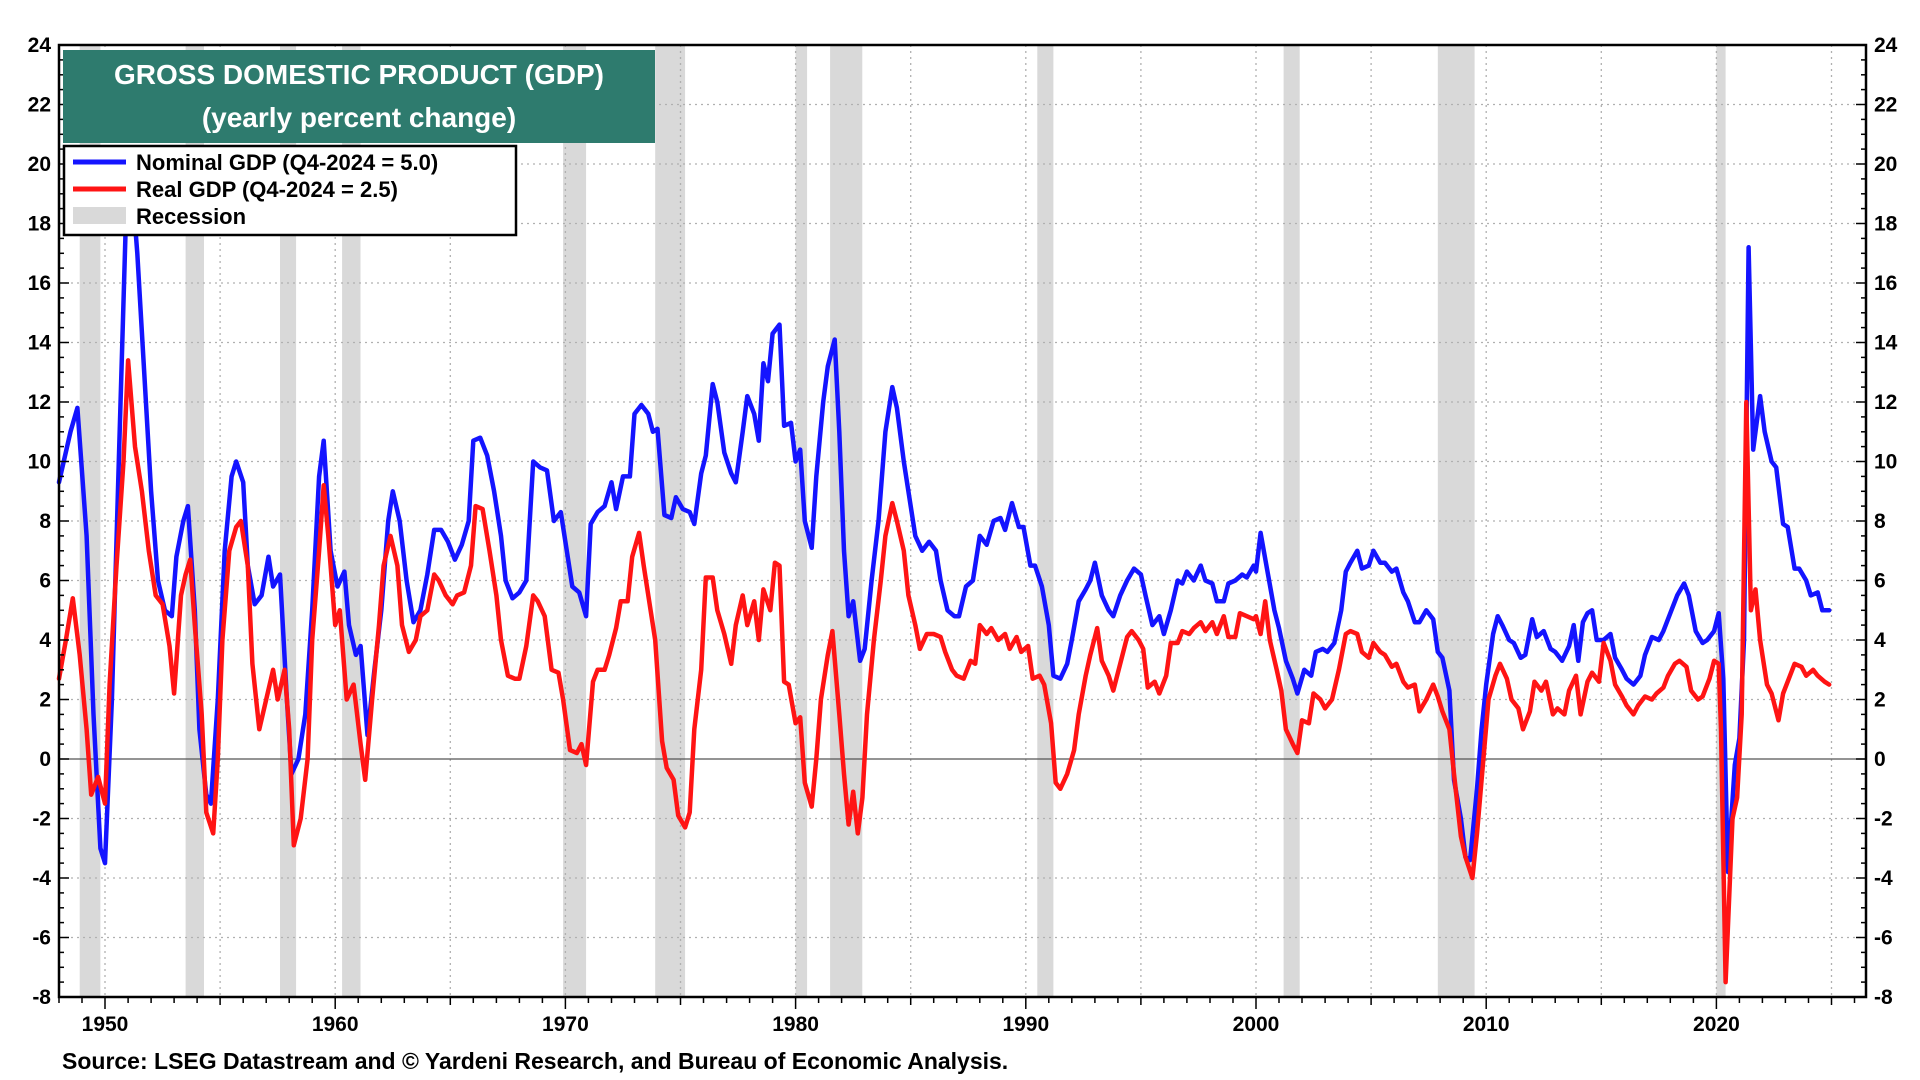  I want to click on y-tick-label-right: -8, so click(1883, 997).